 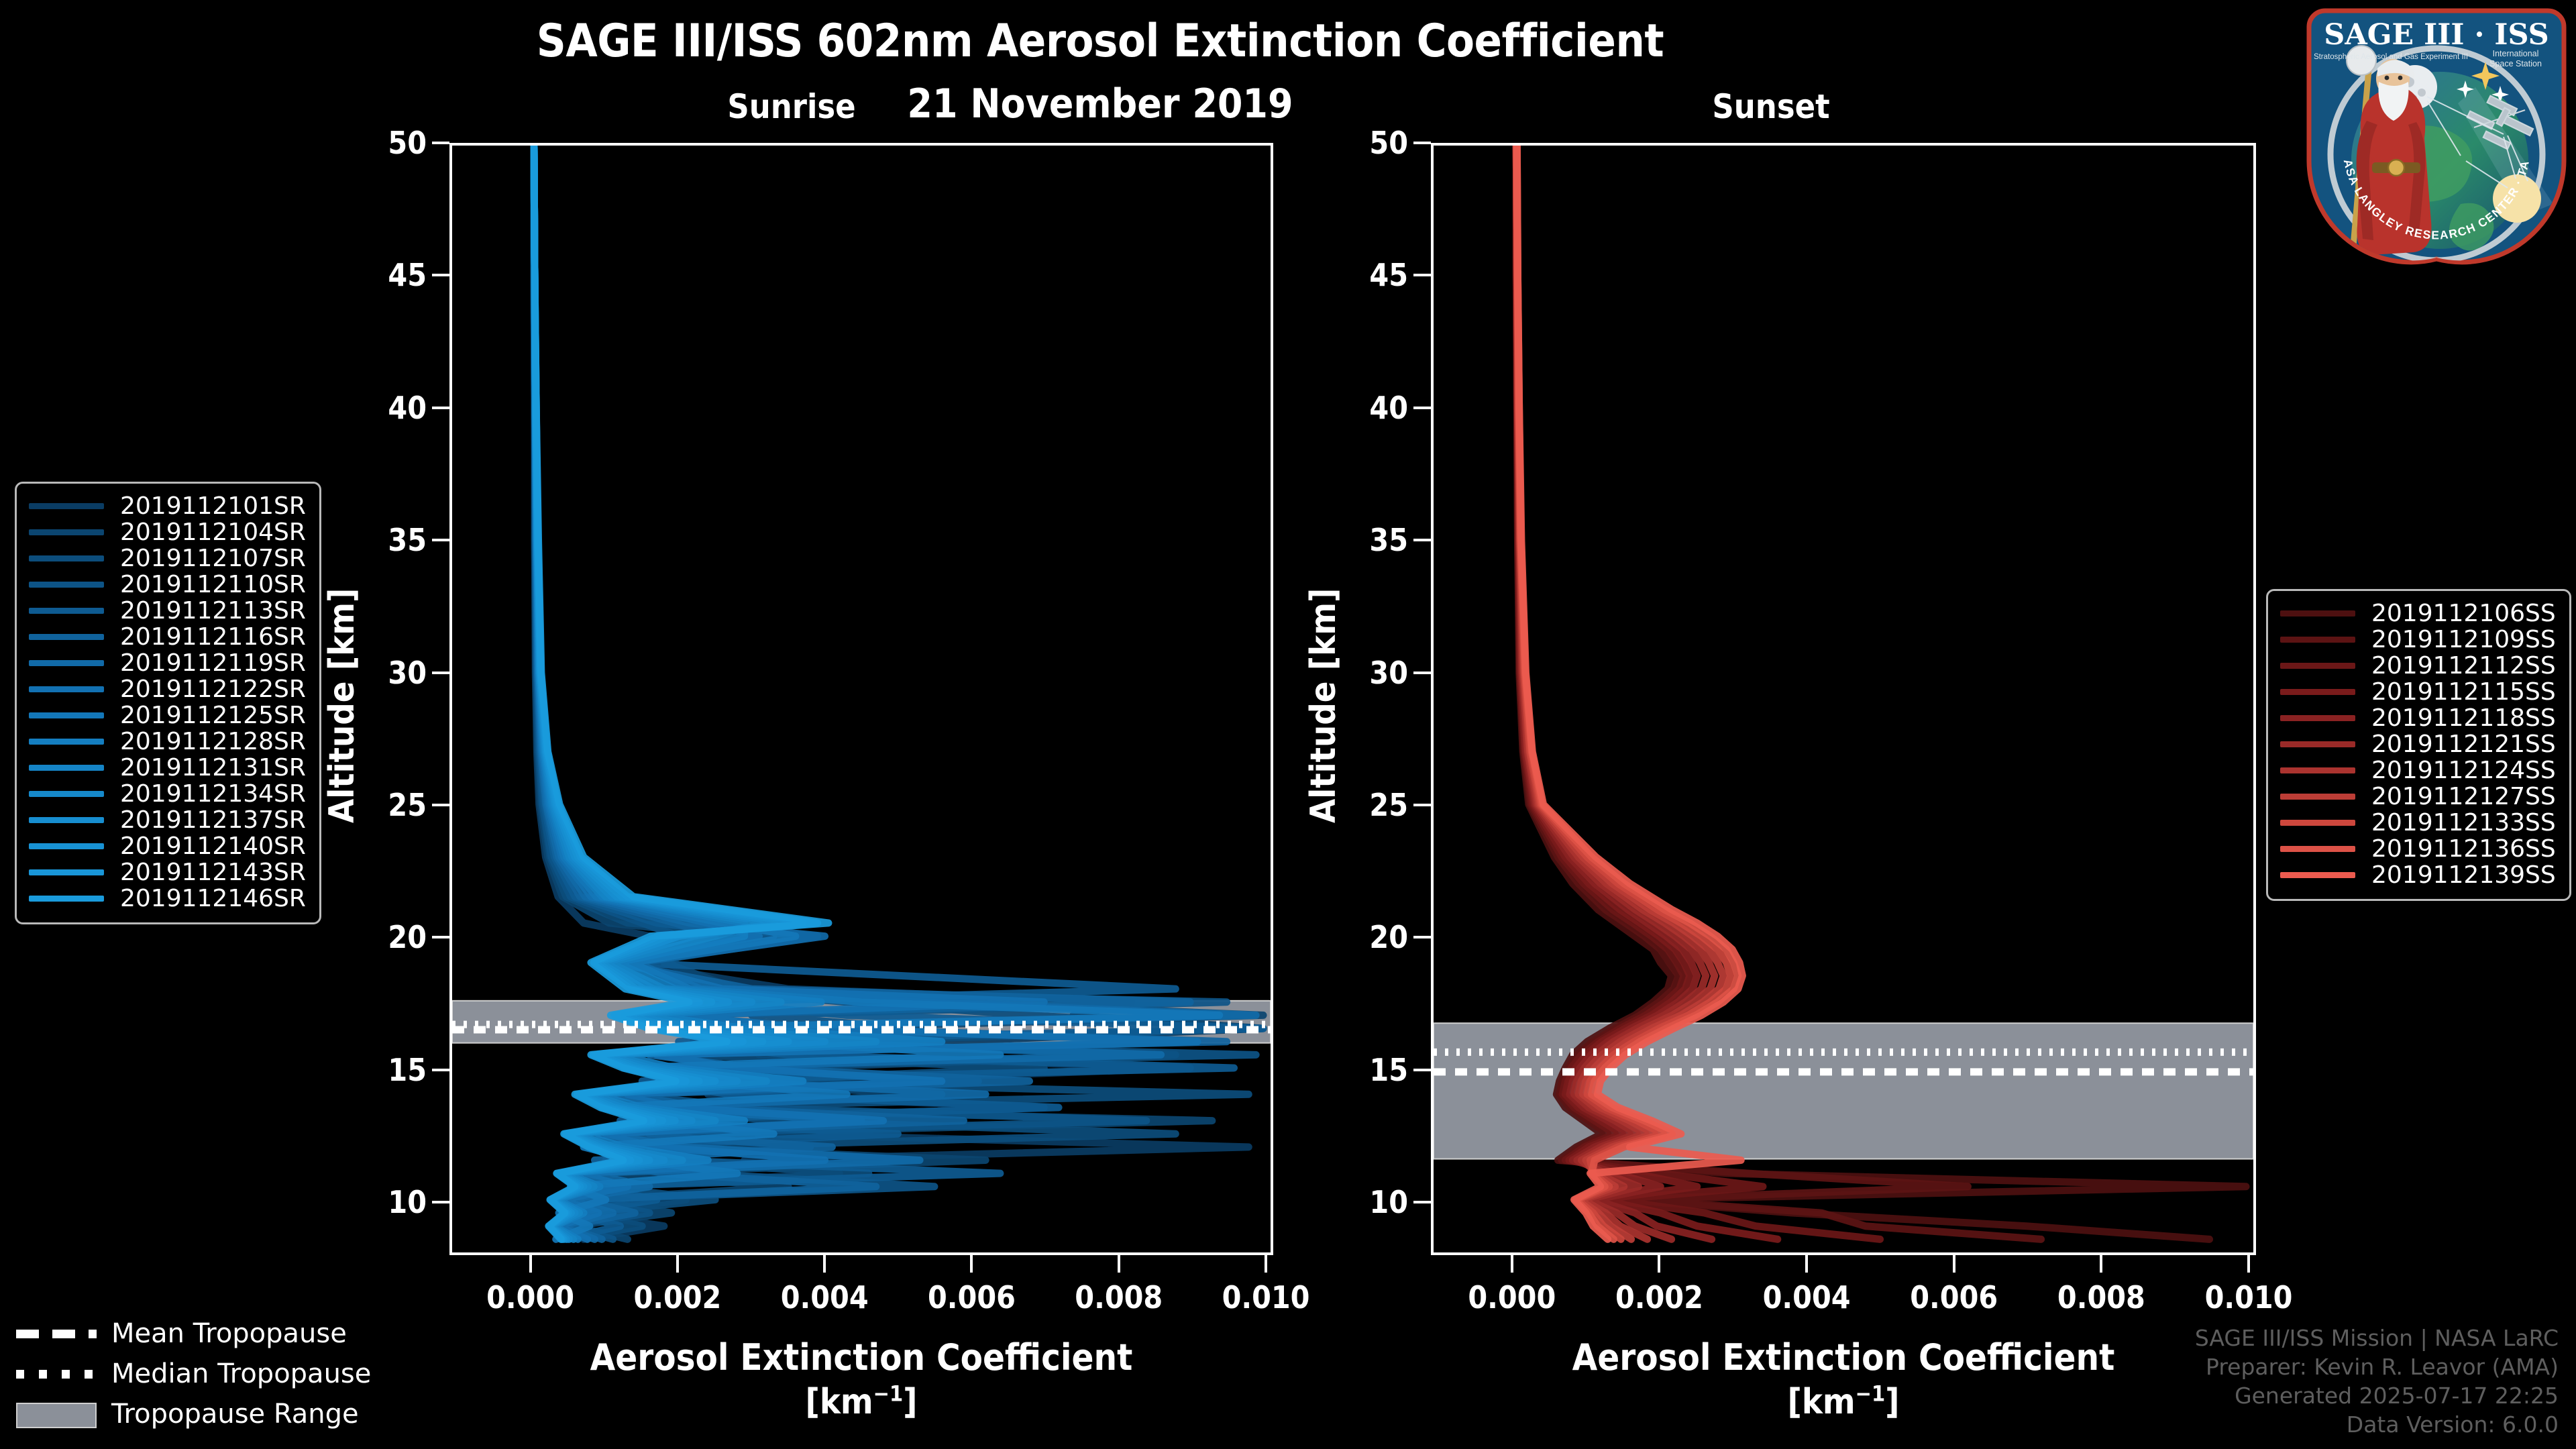 I want to click on legend-label-2019112106SS: 2019112106SS, so click(x=2463, y=613).